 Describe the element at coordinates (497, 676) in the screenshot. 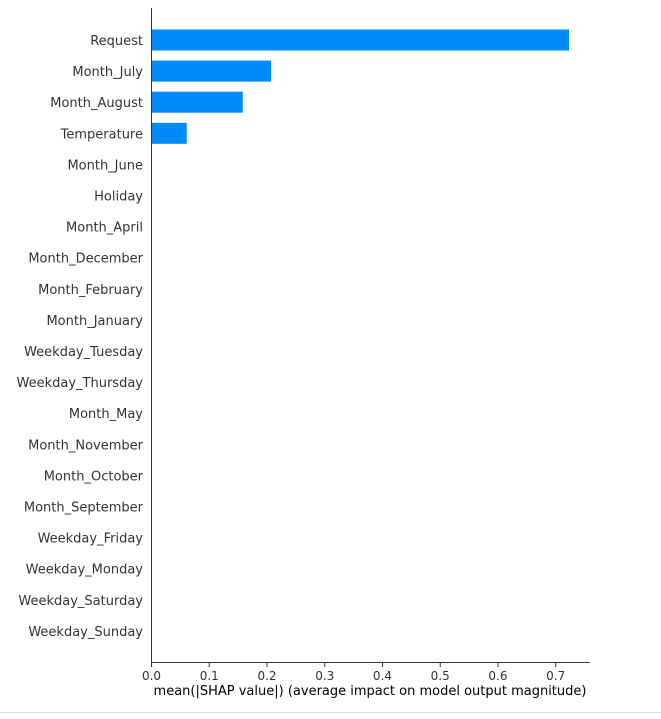

I see `x-tick-label: 0.6` at that location.